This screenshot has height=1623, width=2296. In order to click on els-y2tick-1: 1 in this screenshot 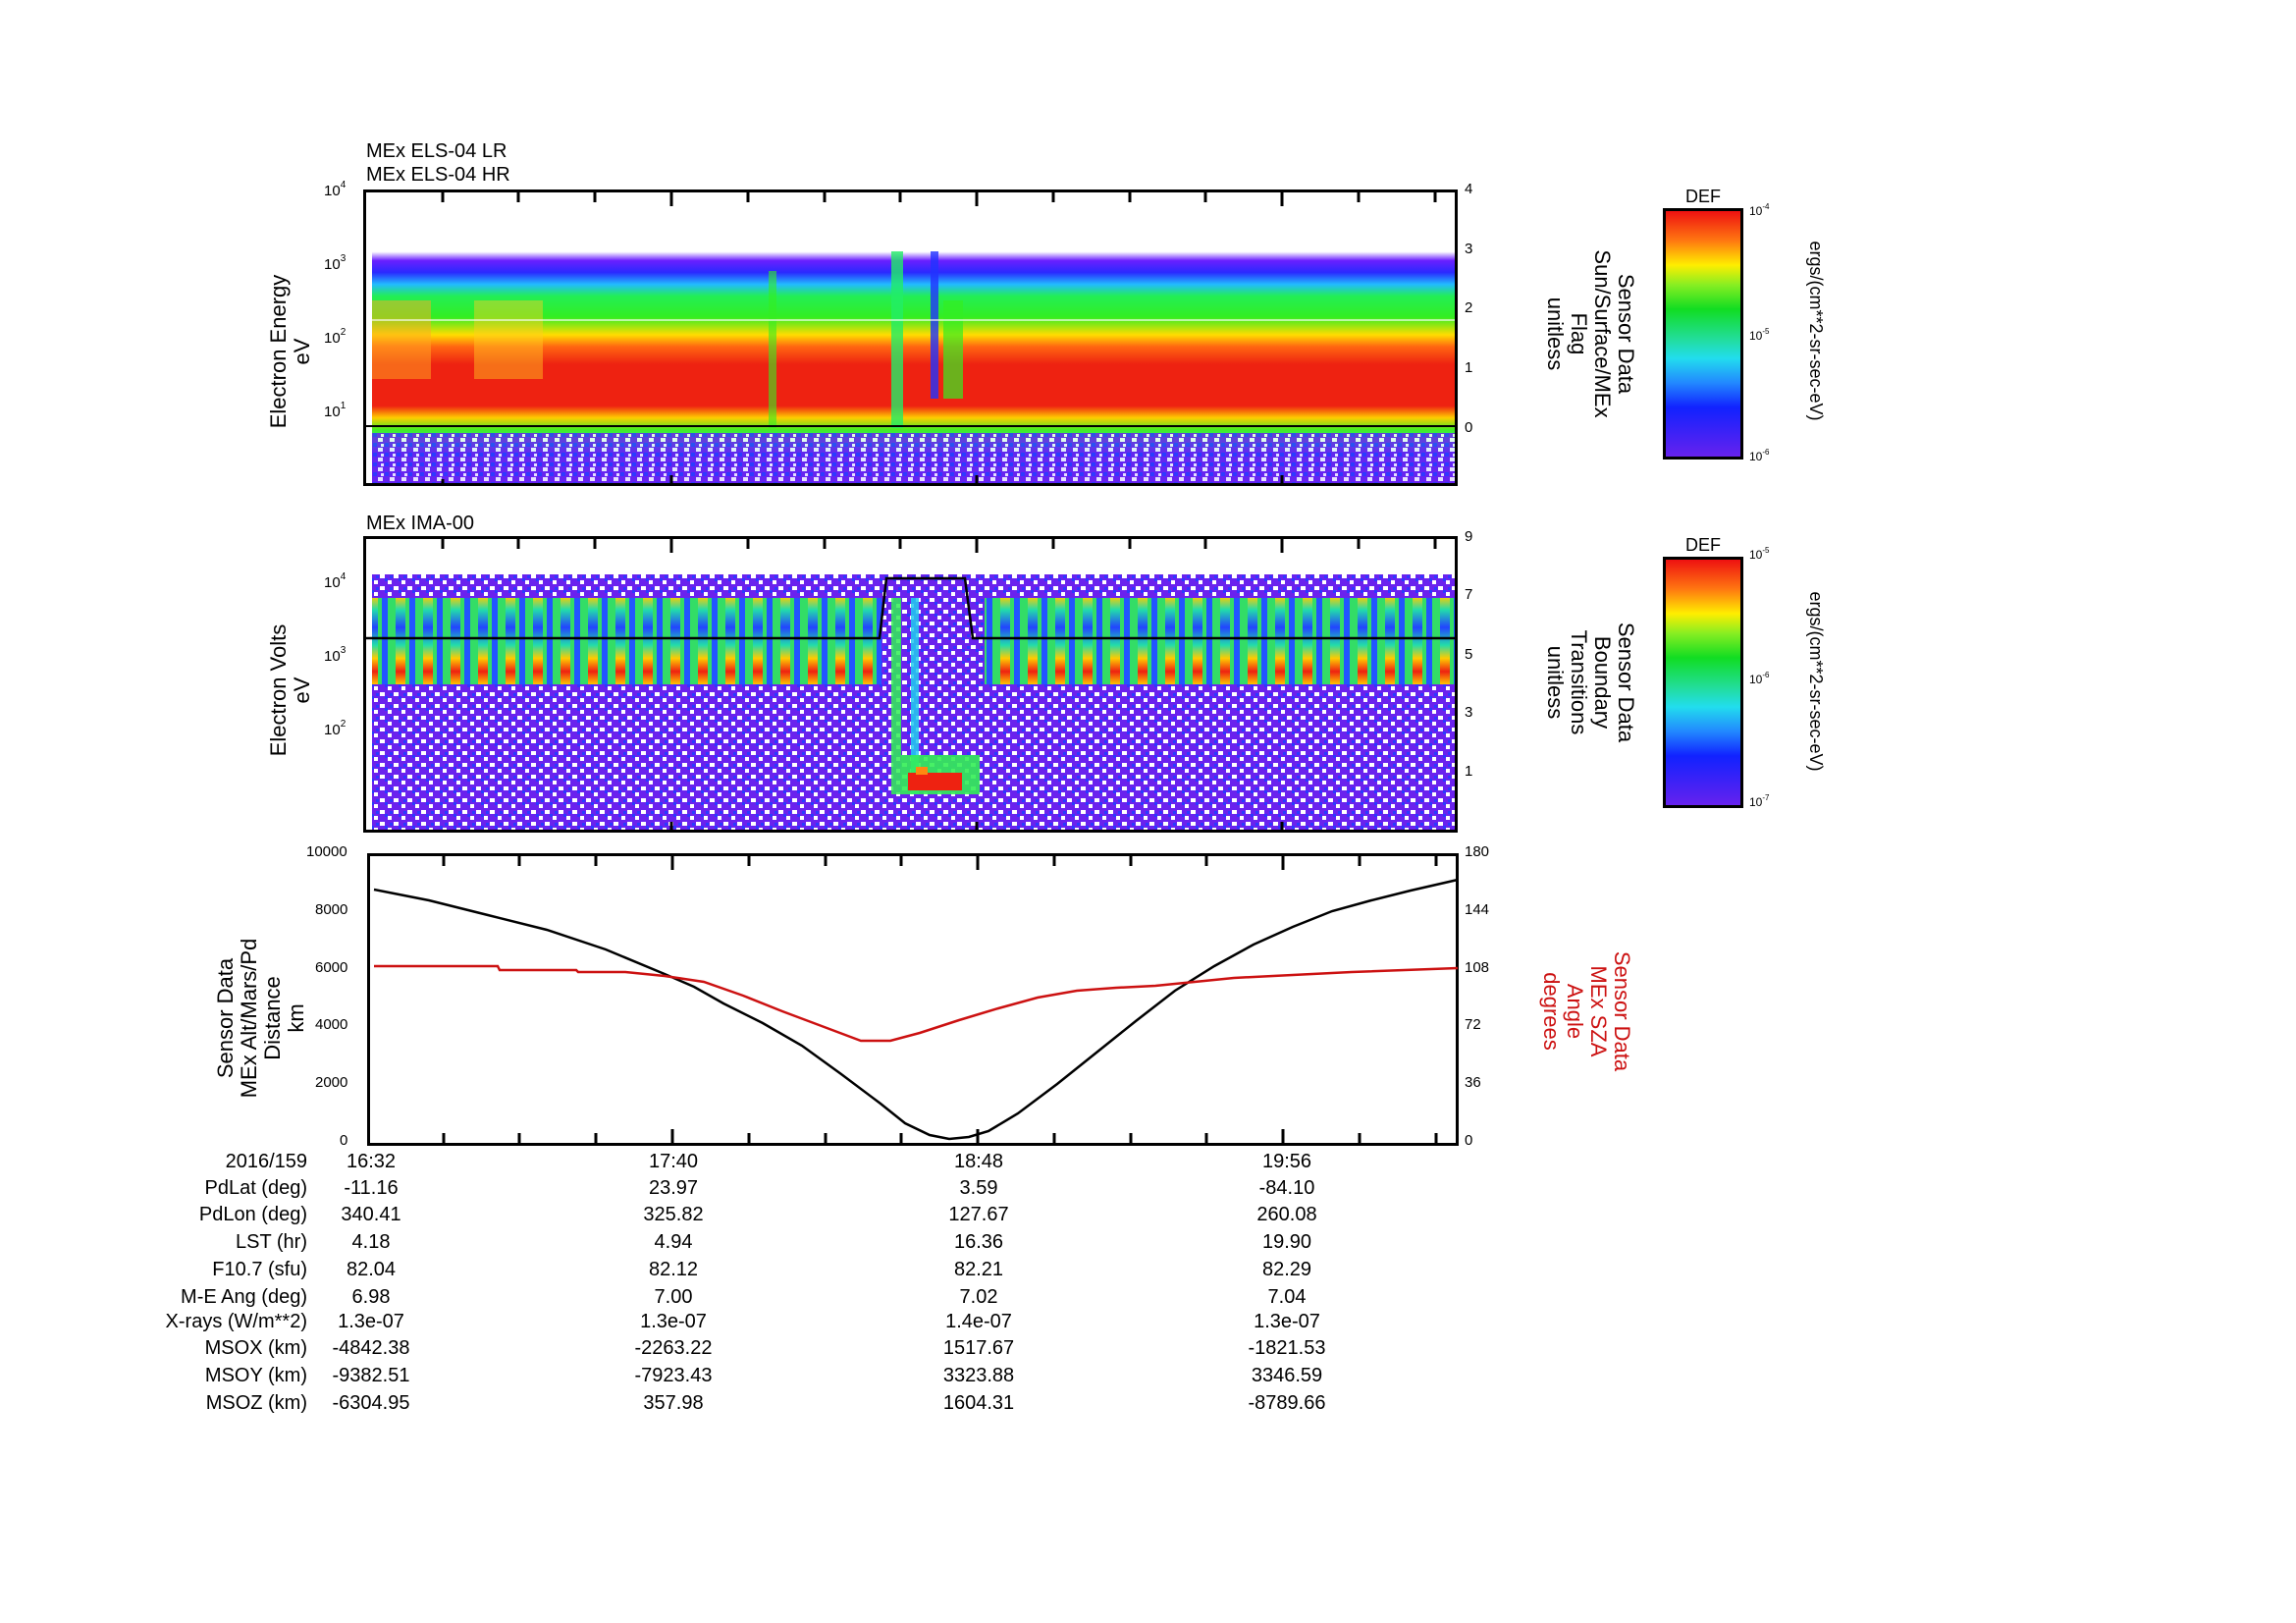, I will do `click(1469, 367)`.